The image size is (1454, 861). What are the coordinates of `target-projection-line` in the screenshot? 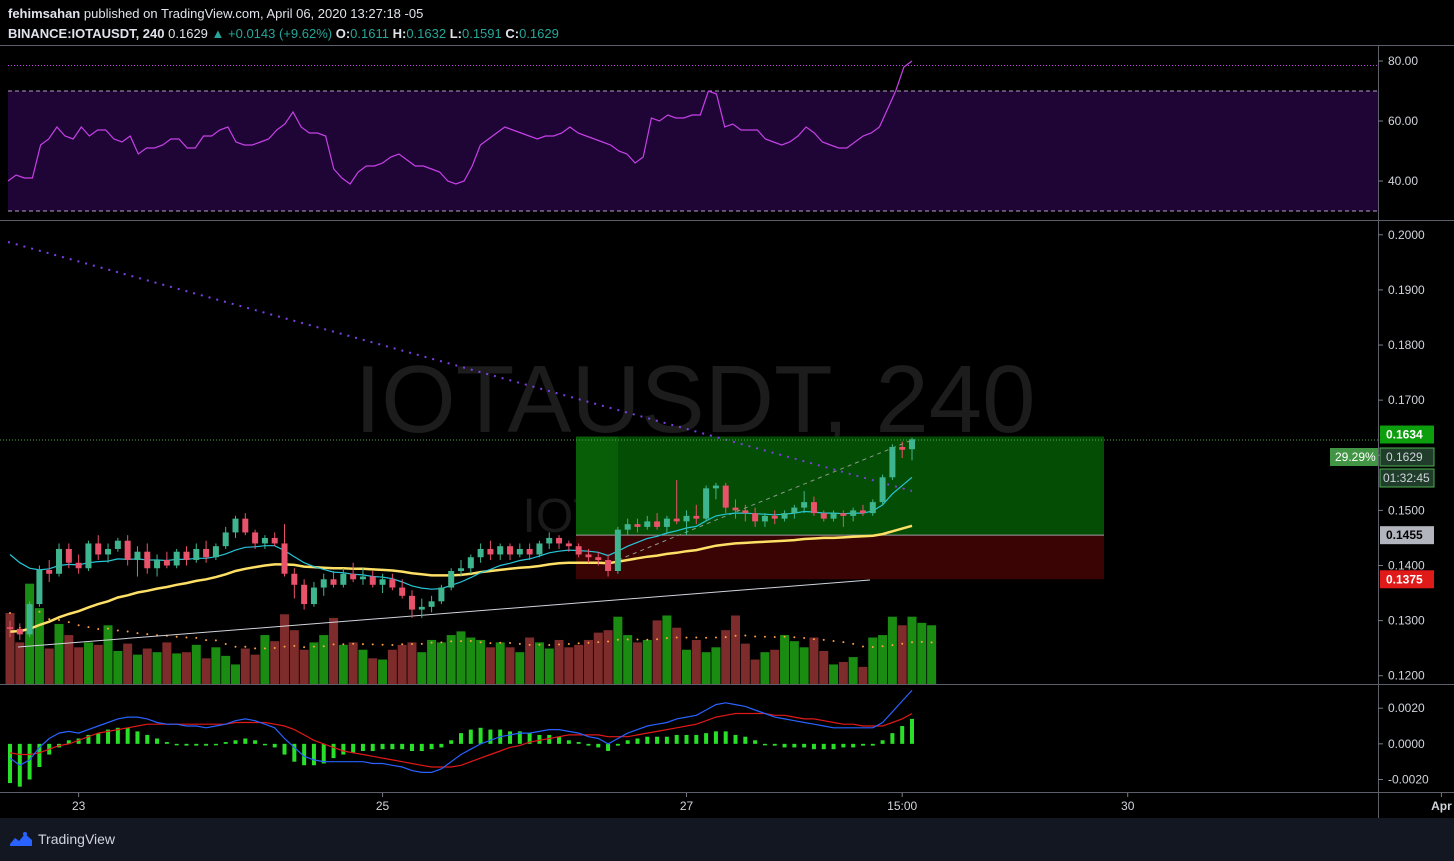 It's located at (765, 500).